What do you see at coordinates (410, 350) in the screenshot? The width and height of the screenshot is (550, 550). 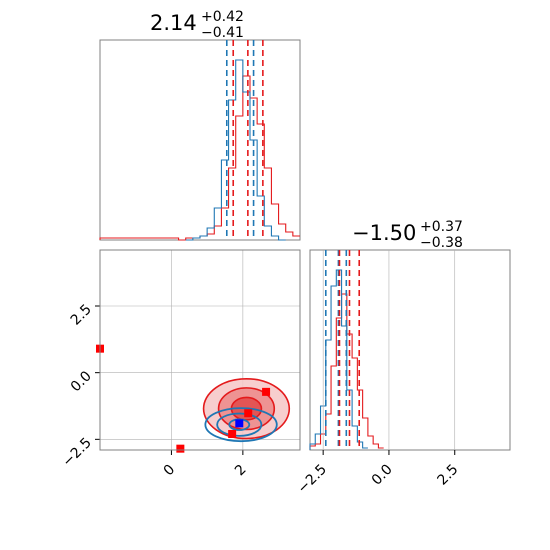 I see `panel-bottom-right-frame` at bounding box center [410, 350].